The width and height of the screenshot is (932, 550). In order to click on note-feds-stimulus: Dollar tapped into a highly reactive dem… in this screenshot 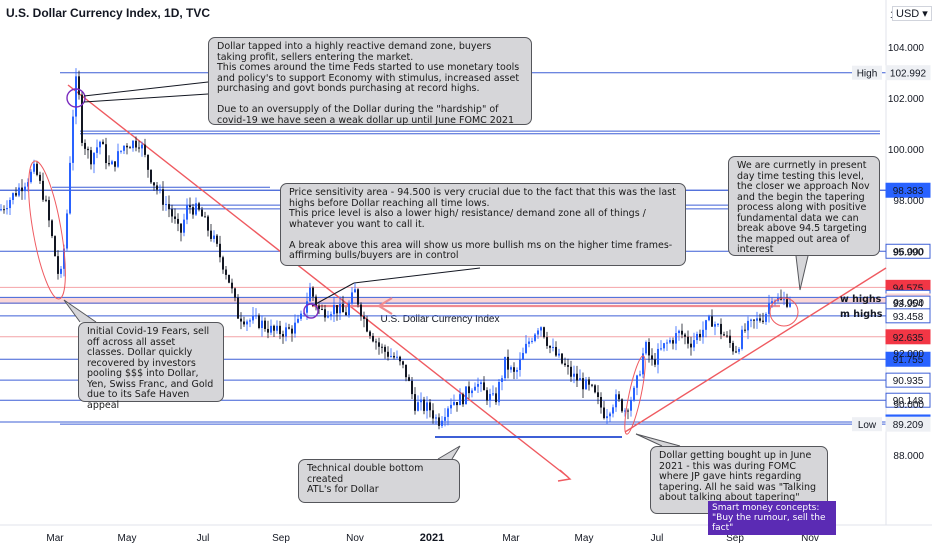, I will do `click(370, 81)`.